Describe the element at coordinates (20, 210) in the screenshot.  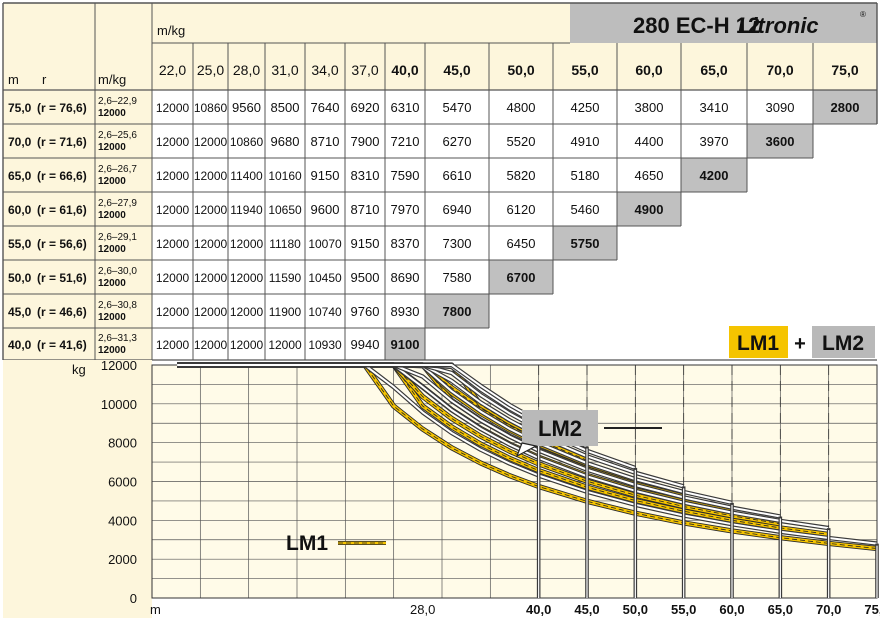
I see `row-jib-length: 60,0` at that location.